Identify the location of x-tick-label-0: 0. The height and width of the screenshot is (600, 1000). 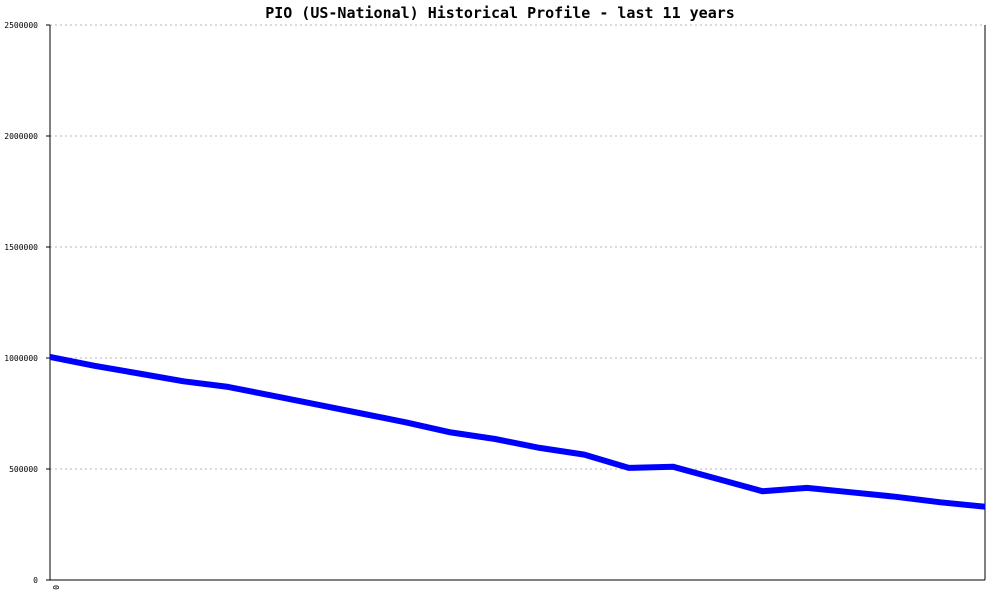
(55, 587).